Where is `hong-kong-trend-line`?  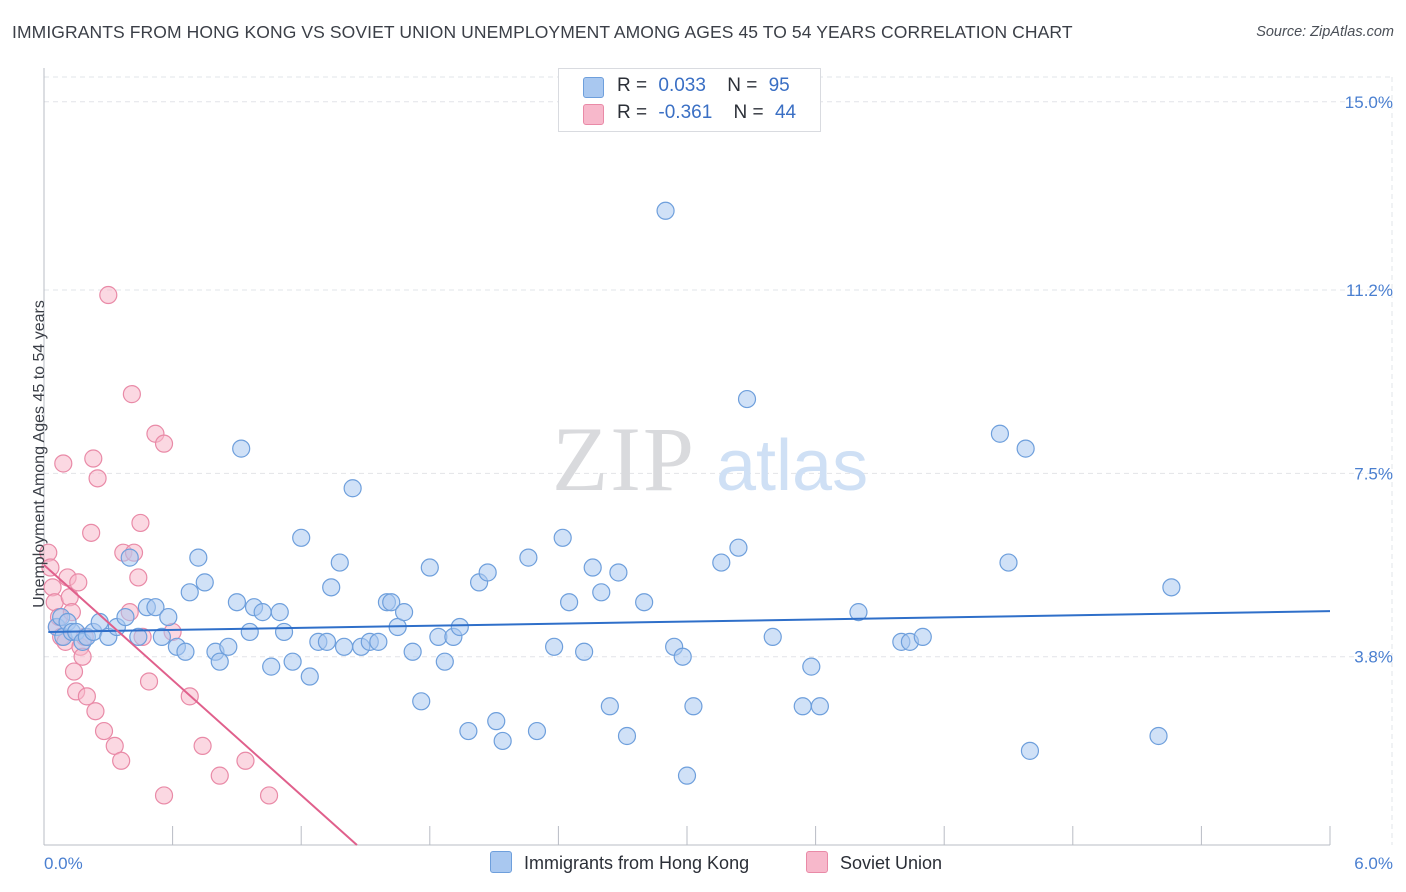
hong-kong-trend-line is located at coordinates (689, 621).